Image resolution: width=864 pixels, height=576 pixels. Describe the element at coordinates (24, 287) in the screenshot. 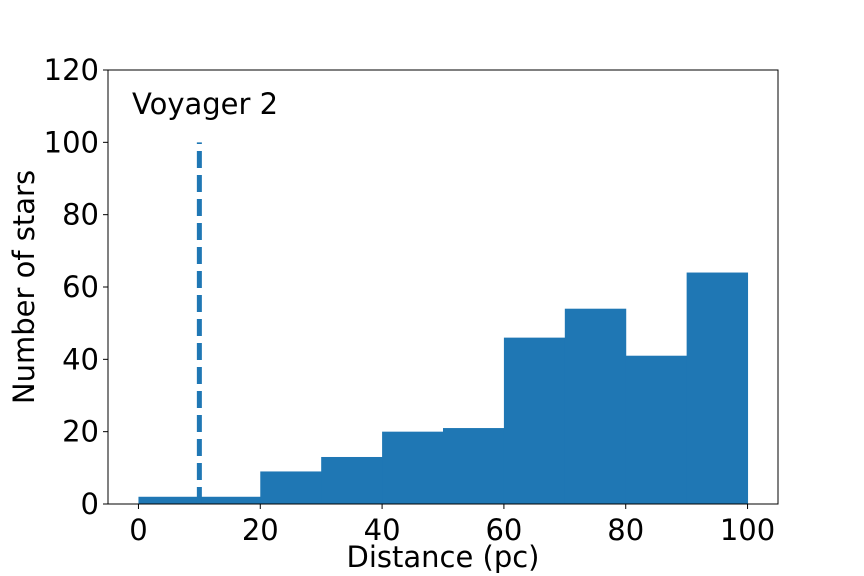

I see `y-axis-label: Number of stars` at that location.